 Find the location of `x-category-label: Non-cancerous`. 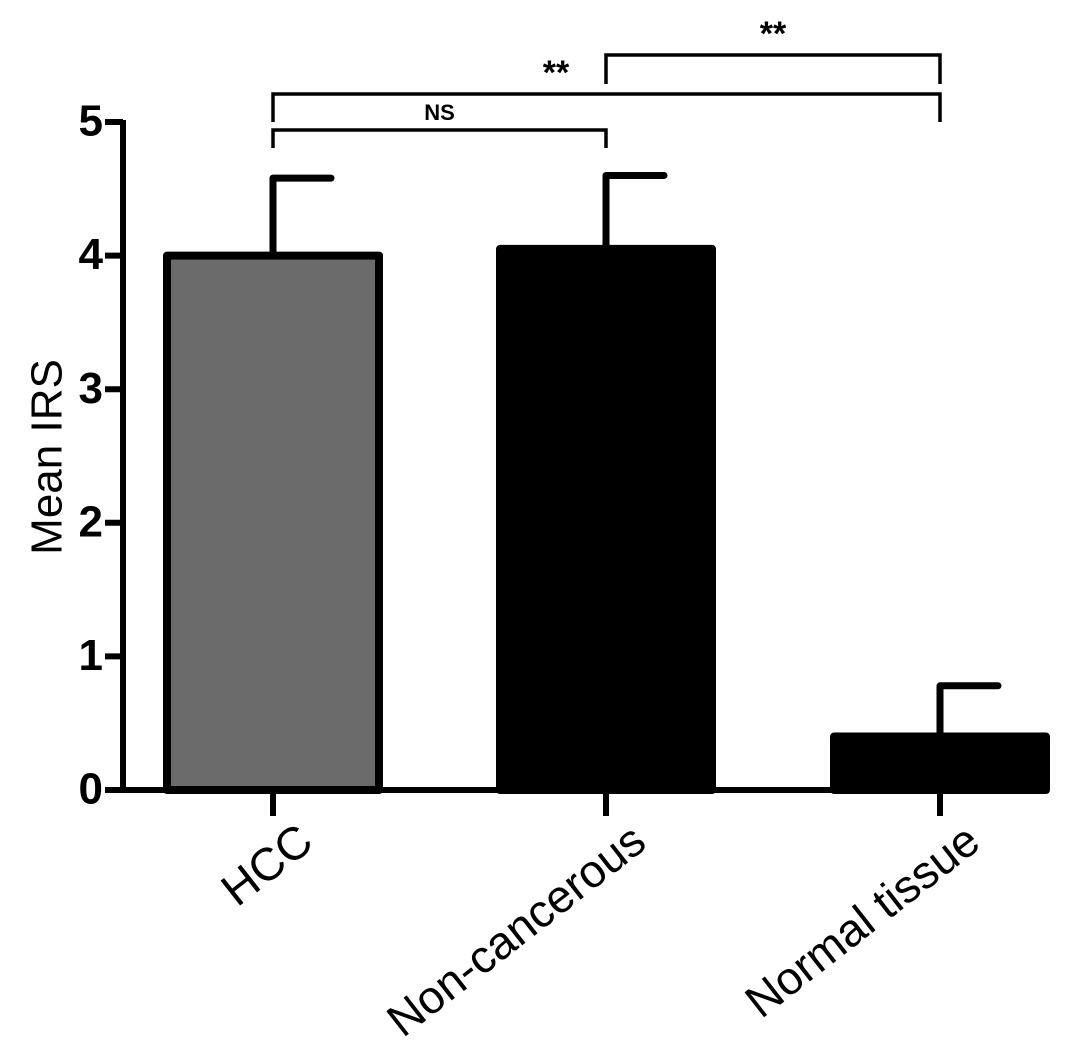

x-category-label: Non-cancerous is located at coordinates (516, 929).